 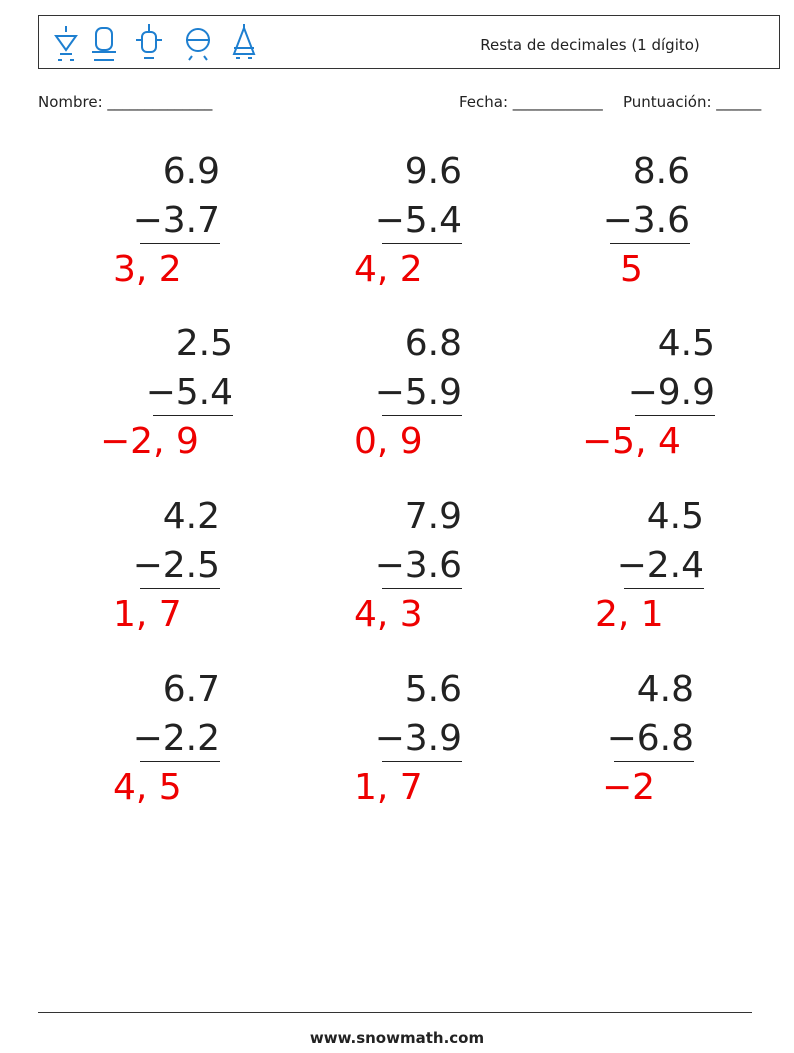 I want to click on minuend: 7.9, so click(x=433, y=516).